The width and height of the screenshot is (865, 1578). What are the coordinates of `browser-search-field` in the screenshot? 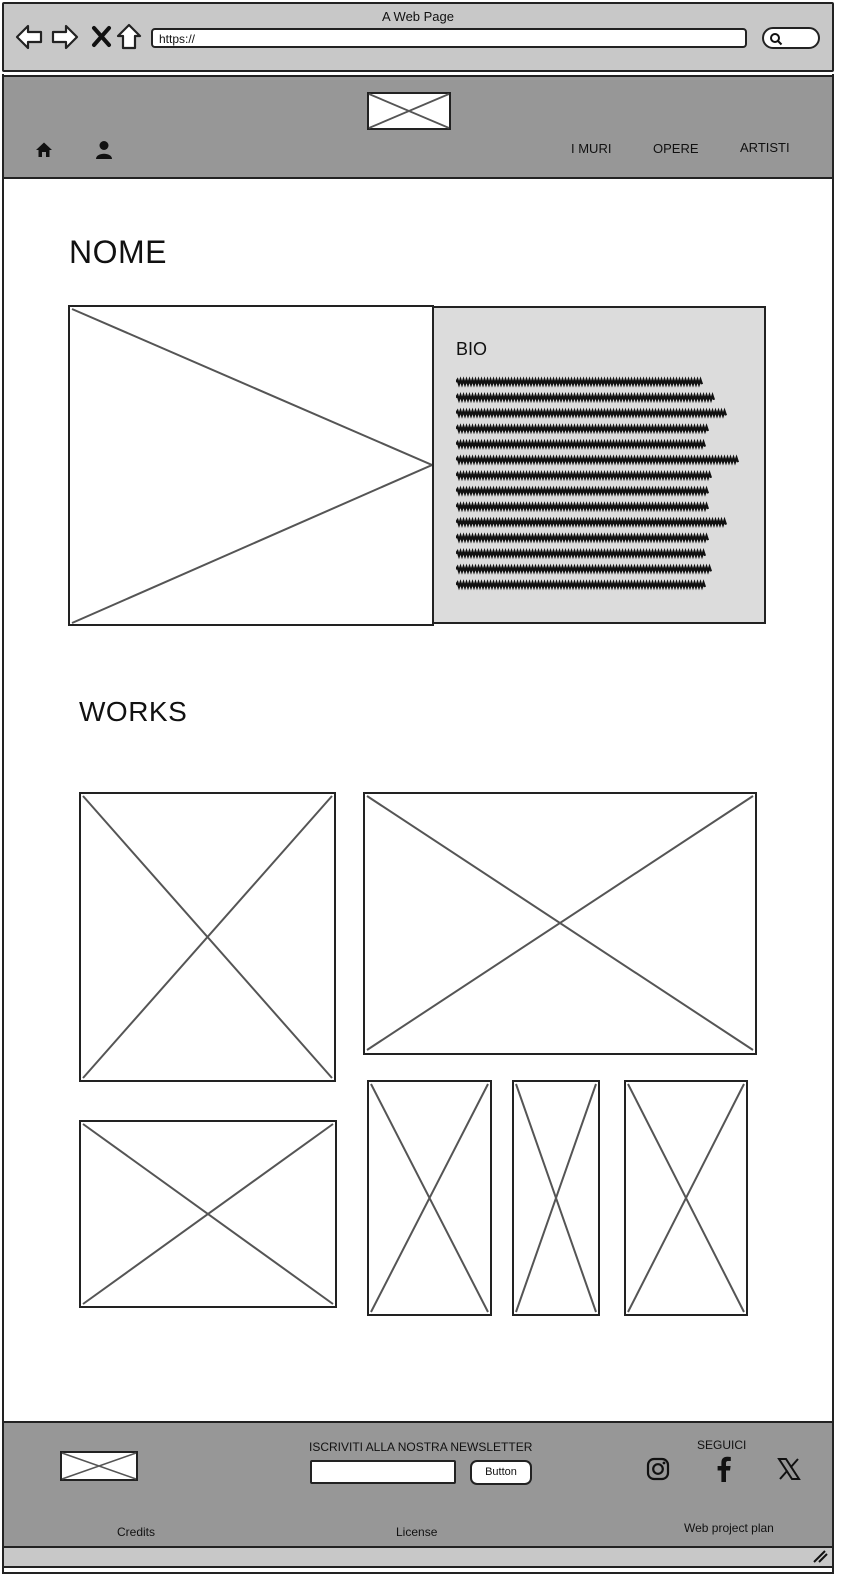 It's located at (791, 38).